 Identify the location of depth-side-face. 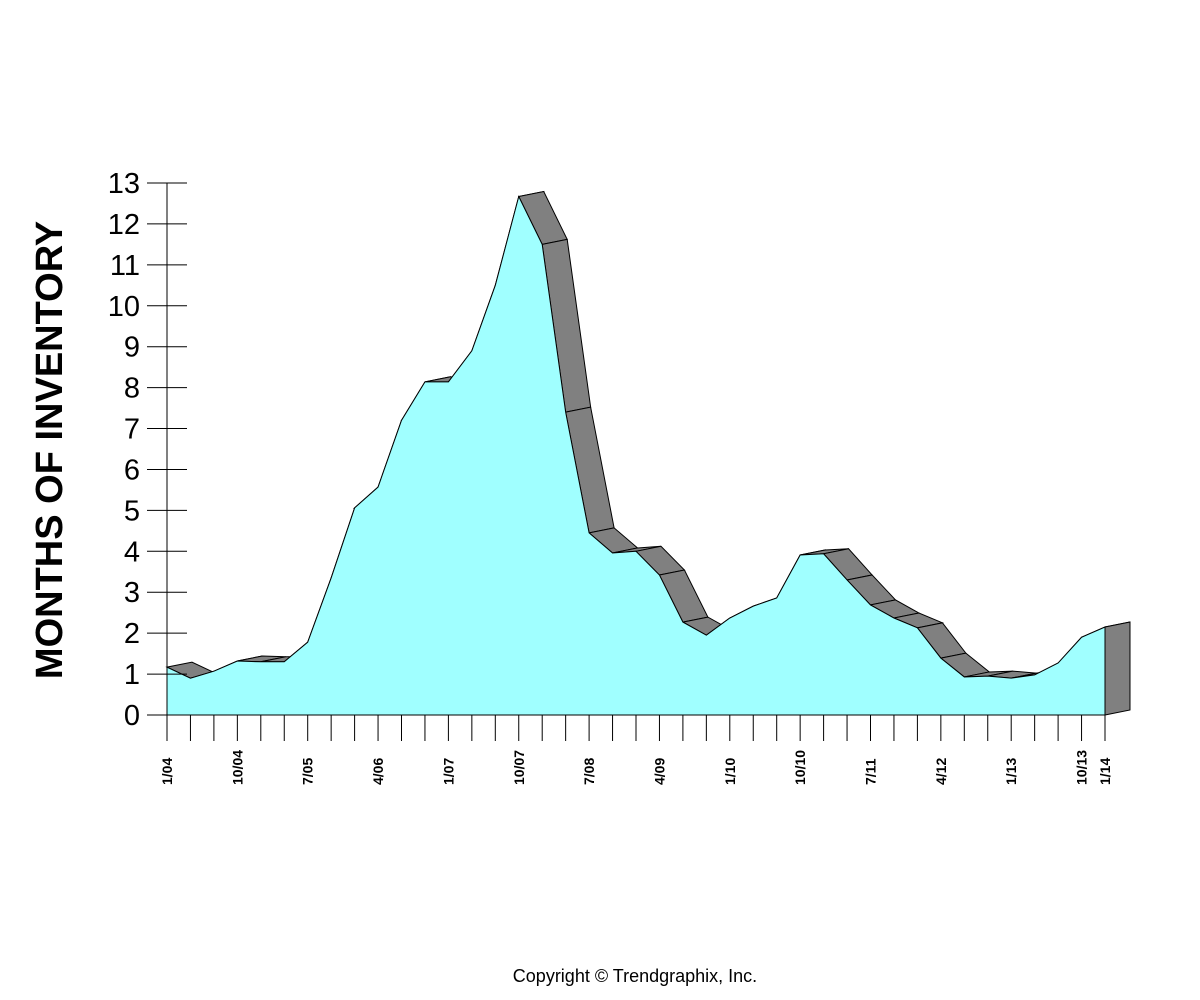
(1117, 668).